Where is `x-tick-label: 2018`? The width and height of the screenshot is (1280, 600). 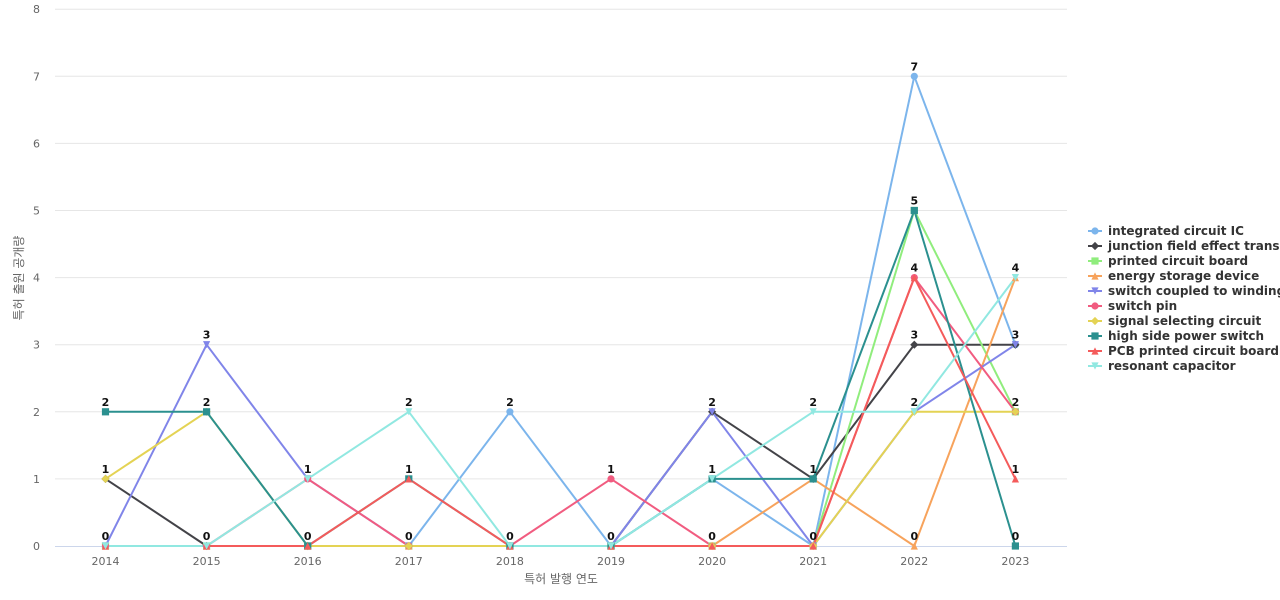
x-tick-label: 2018 is located at coordinates (510, 561).